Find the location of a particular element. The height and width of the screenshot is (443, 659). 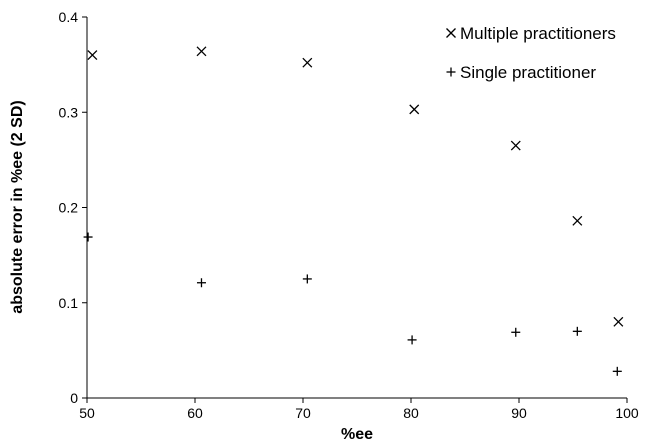

y-tick-label: 0.3 is located at coordinates (69, 112).